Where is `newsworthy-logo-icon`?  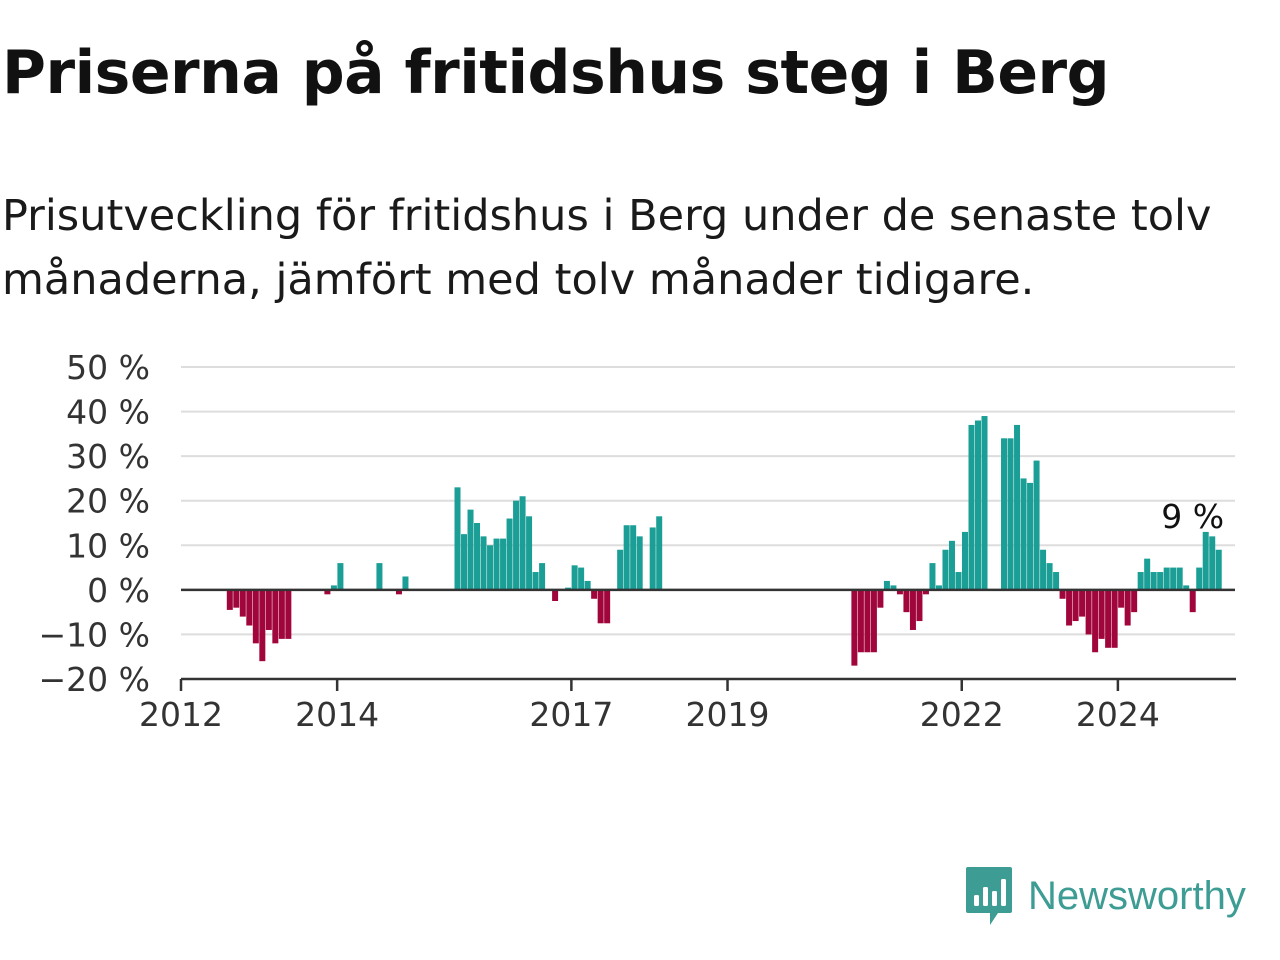
newsworthy-logo-icon is located at coordinates (989, 896).